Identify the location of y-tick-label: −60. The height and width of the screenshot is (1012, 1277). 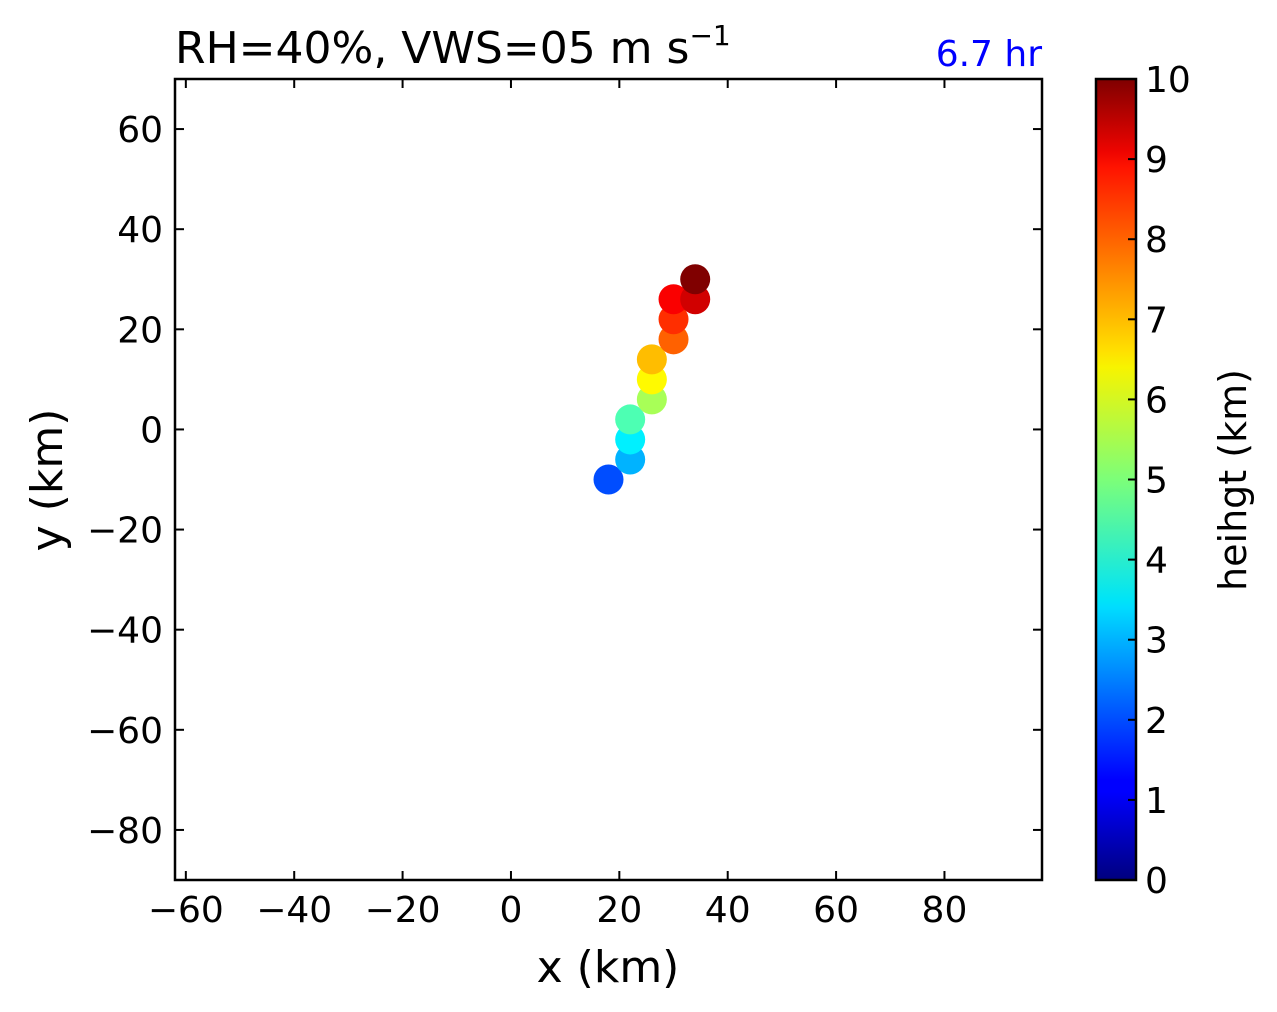
(125, 731).